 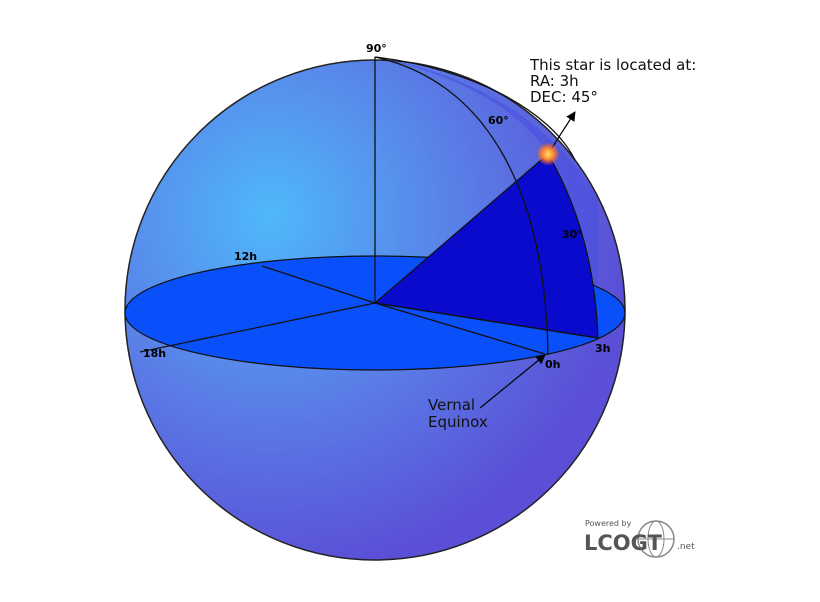 What do you see at coordinates (548, 154) in the screenshot?
I see `star` at bounding box center [548, 154].